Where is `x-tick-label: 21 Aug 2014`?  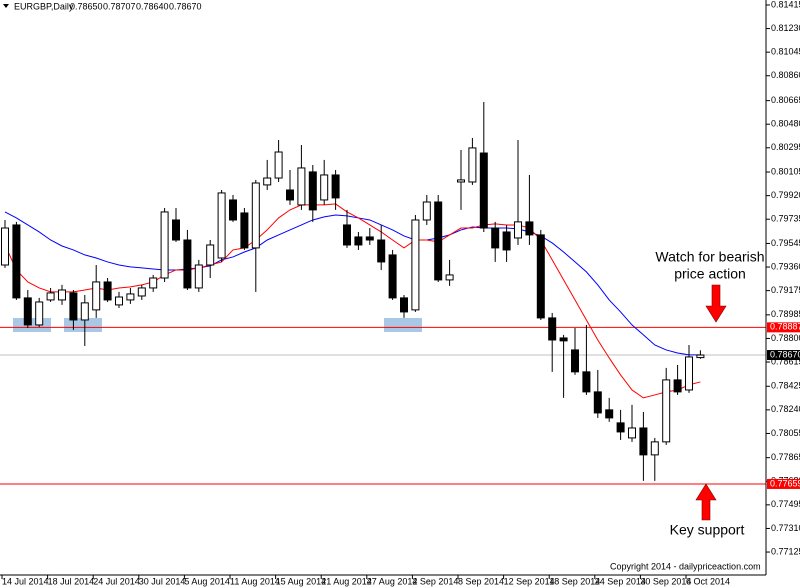 x-tick-label: 21 Aug 2014 is located at coordinates (346, 581).